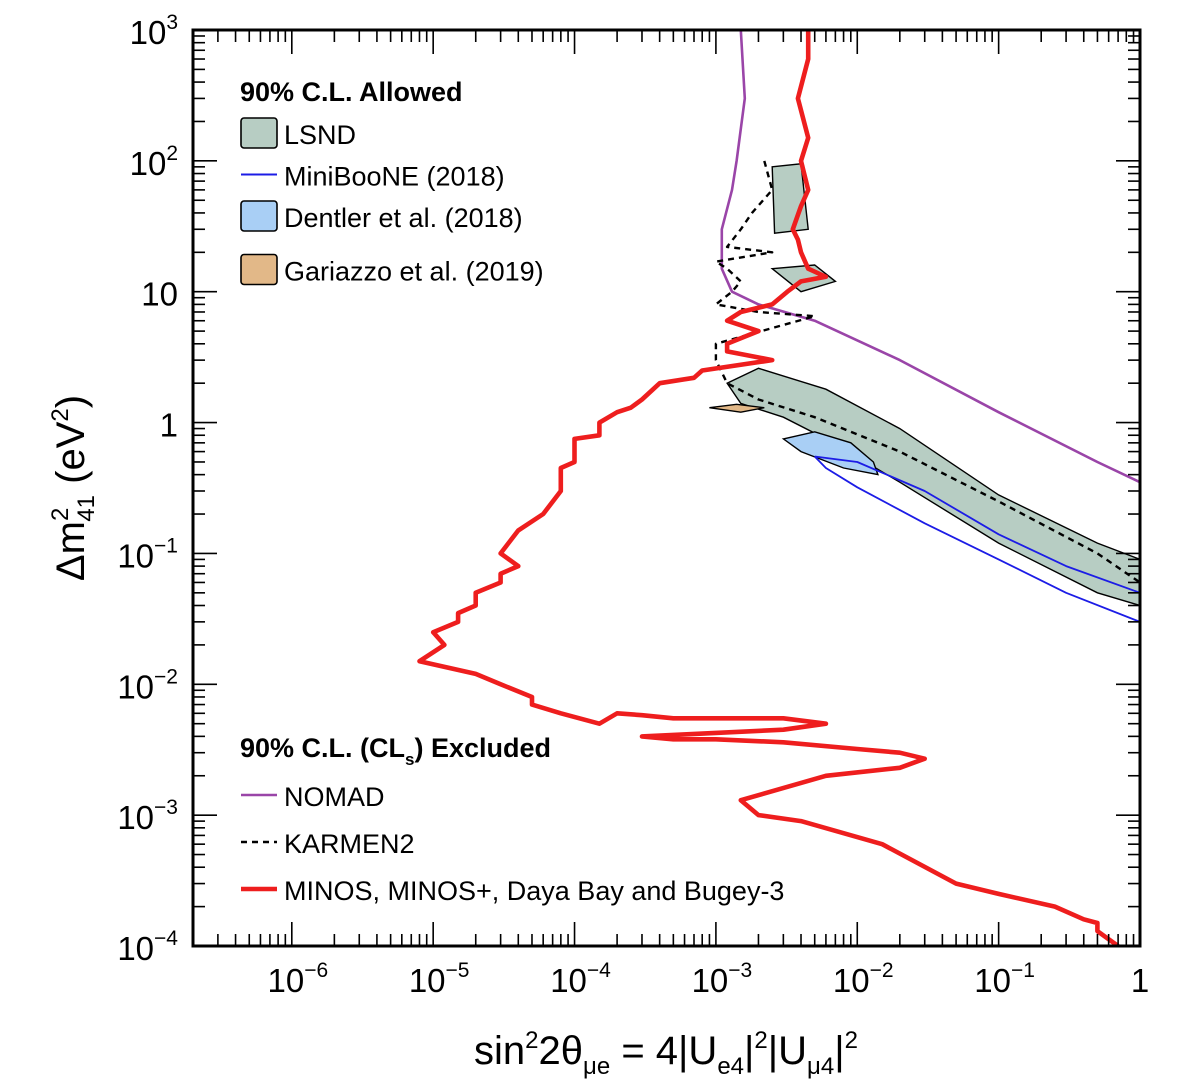 The height and width of the screenshot is (1084, 1194). I want to click on x-tick-label: 10⁻¹, so click(1004, 979).